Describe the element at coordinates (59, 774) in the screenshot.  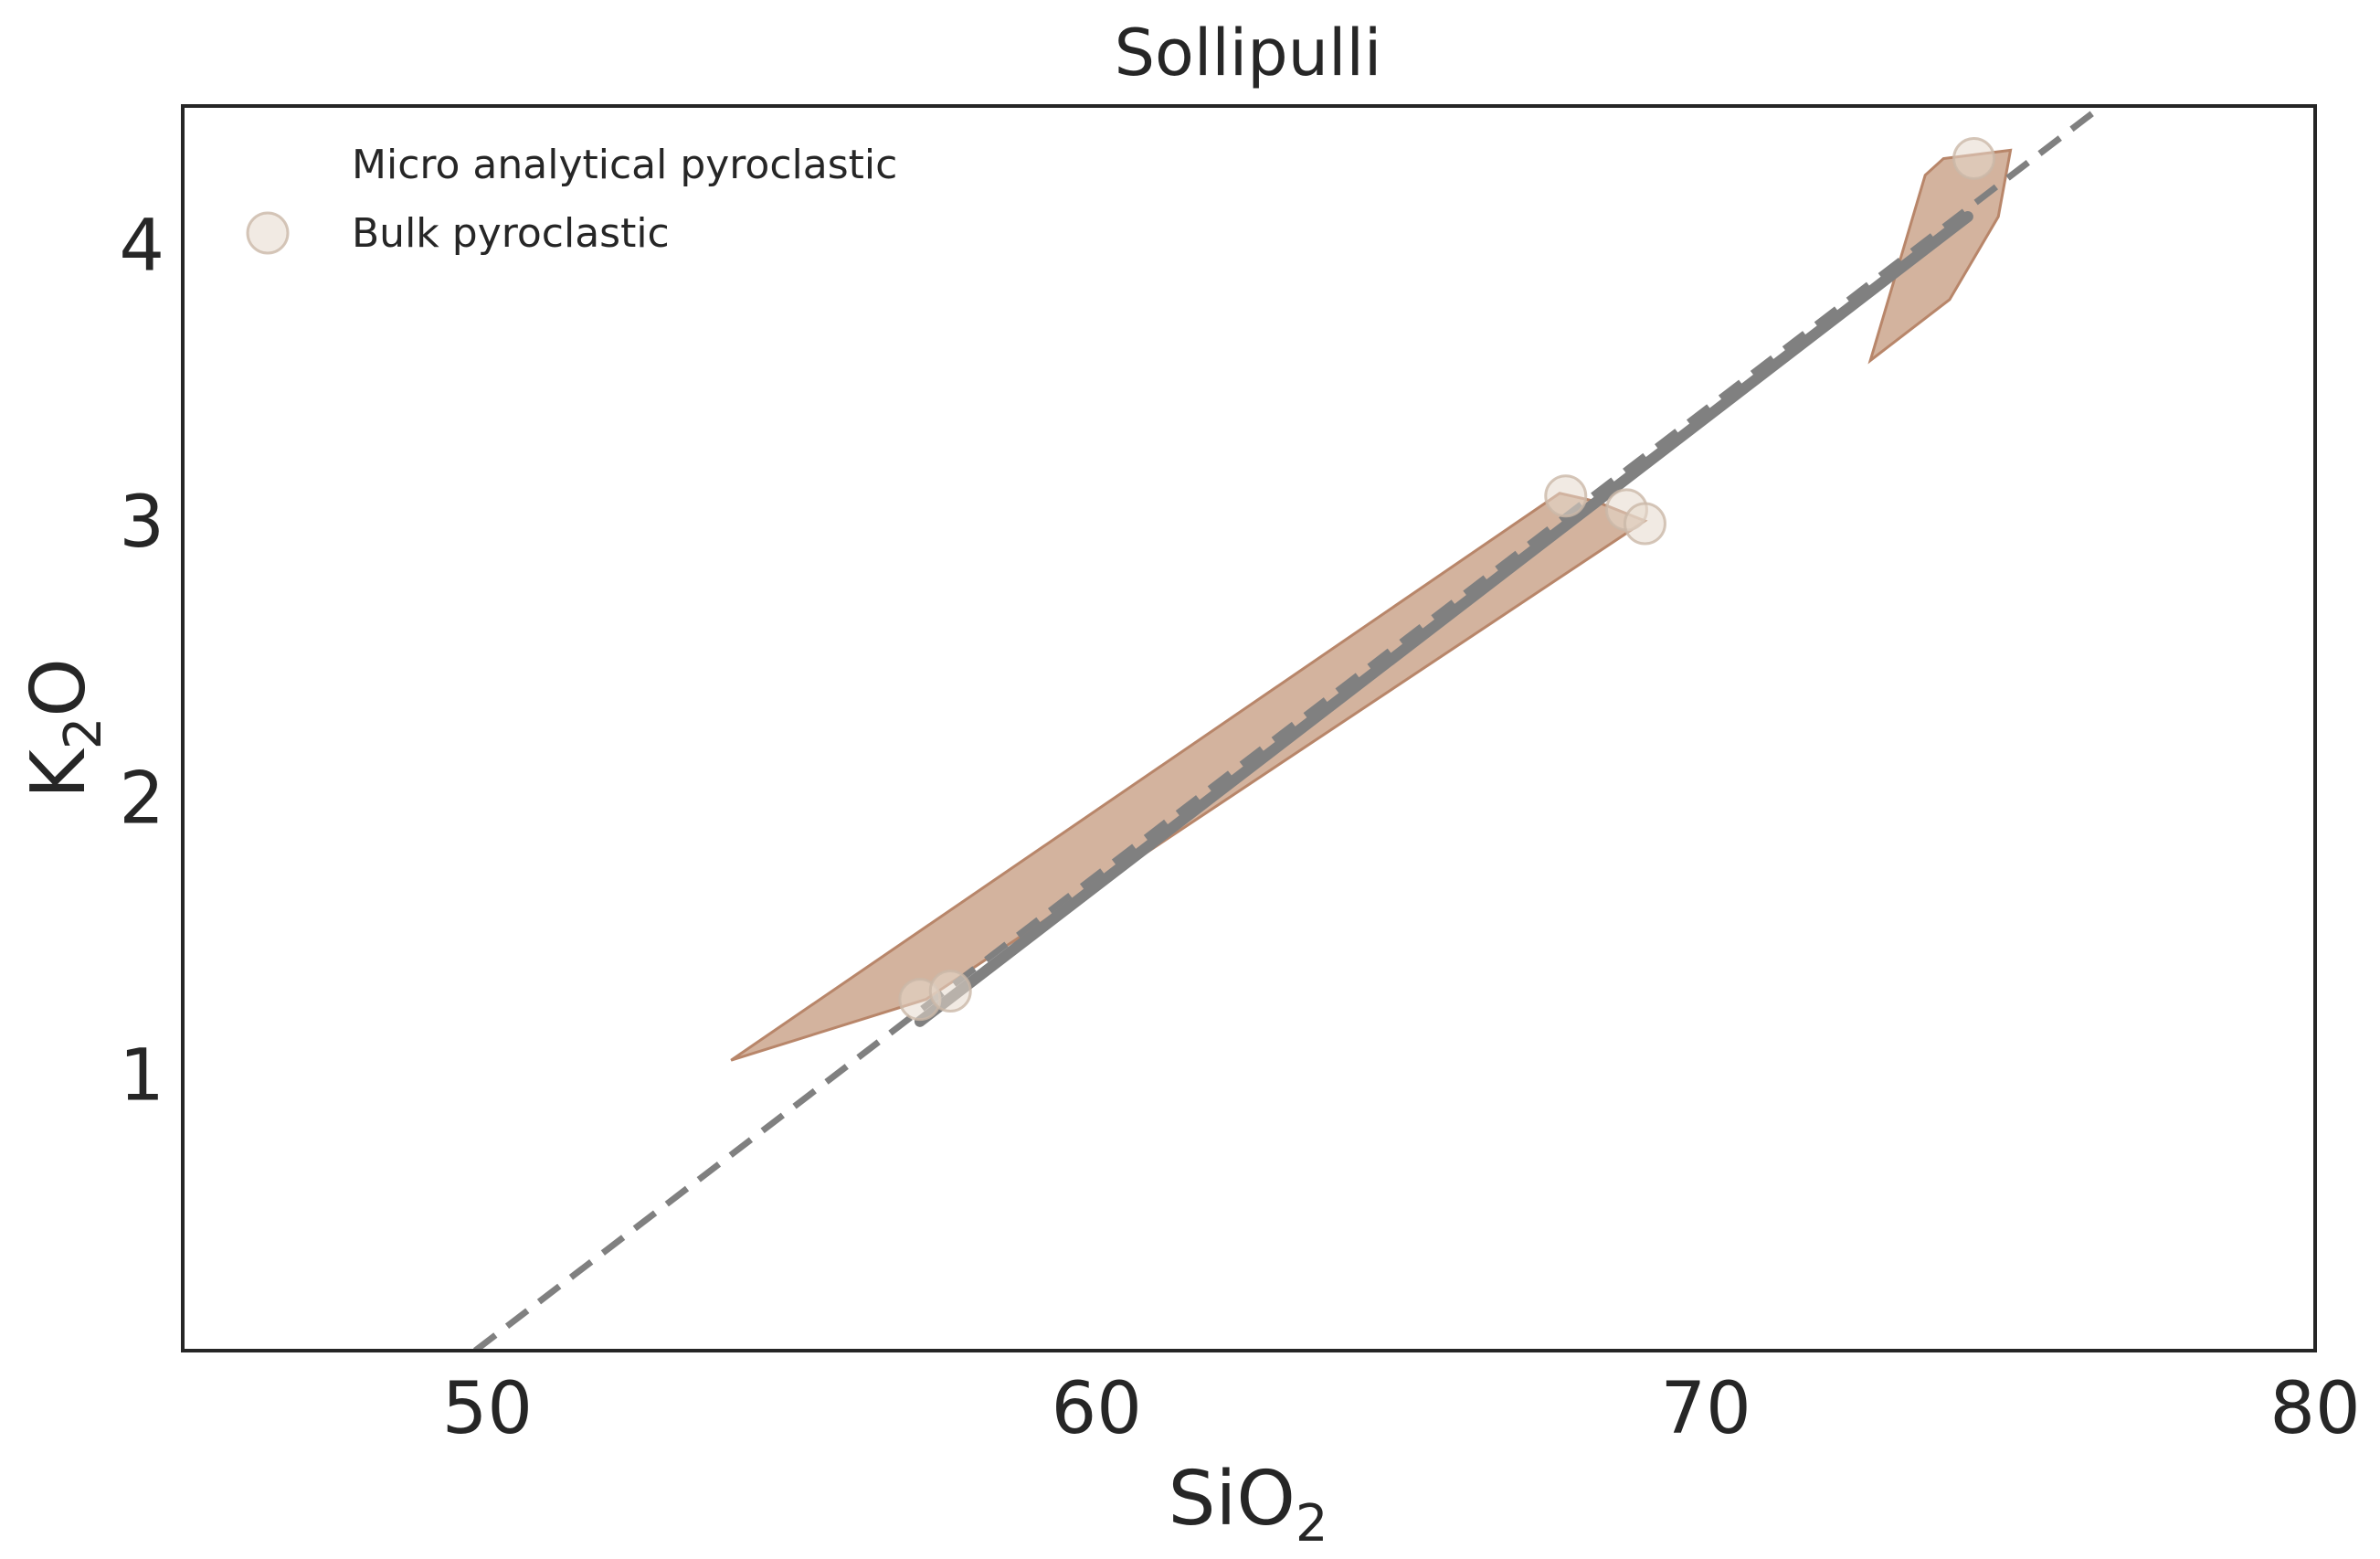
I see `y-axis-label-main: K` at that location.